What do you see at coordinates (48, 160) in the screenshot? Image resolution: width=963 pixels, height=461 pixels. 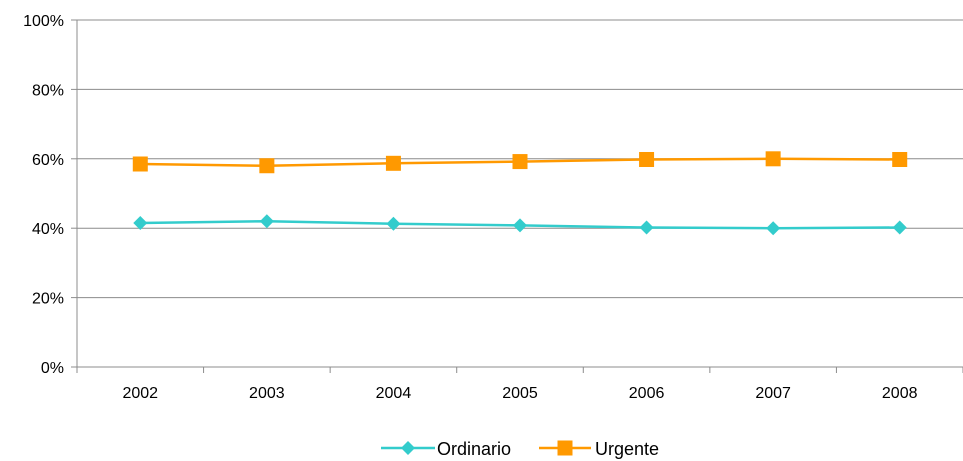 I see `y-tick-label: 60%` at bounding box center [48, 160].